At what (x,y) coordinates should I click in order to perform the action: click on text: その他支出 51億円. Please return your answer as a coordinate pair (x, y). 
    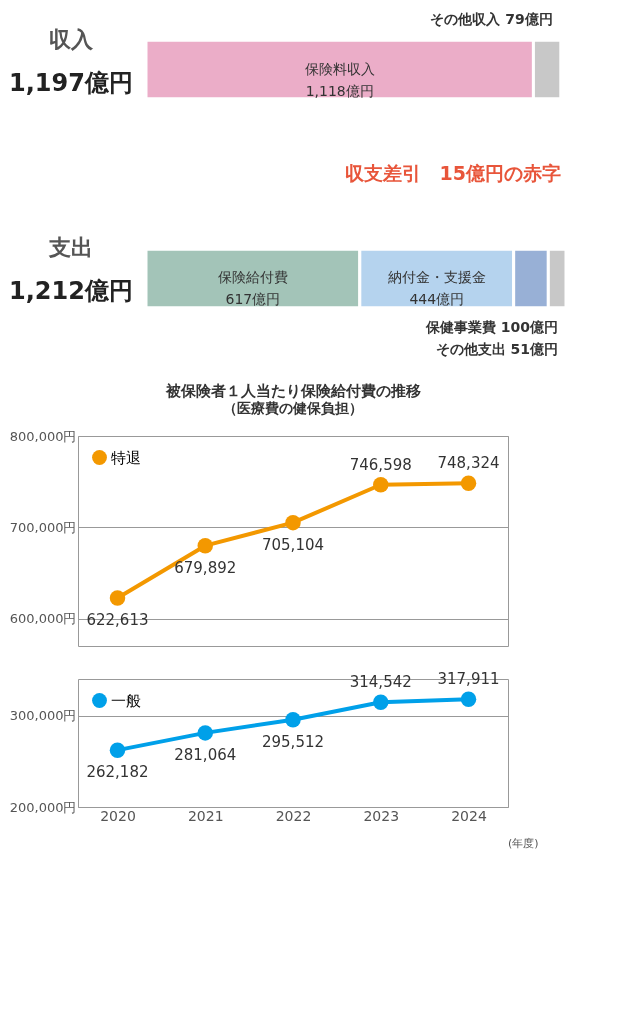
    Looking at the image, I should click on (496, 349).